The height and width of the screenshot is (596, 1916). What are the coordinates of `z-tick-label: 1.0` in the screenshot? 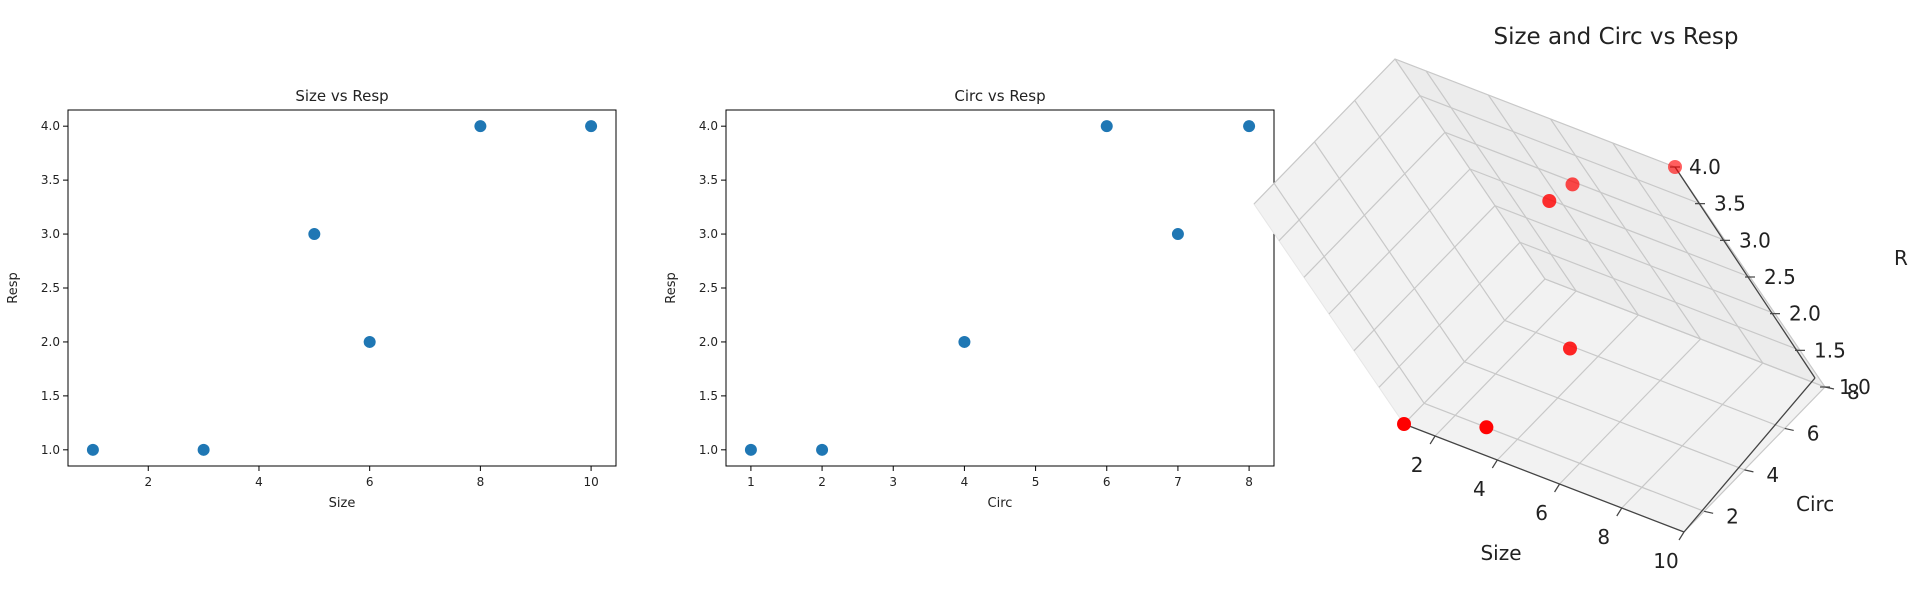 It's located at (1855, 387).